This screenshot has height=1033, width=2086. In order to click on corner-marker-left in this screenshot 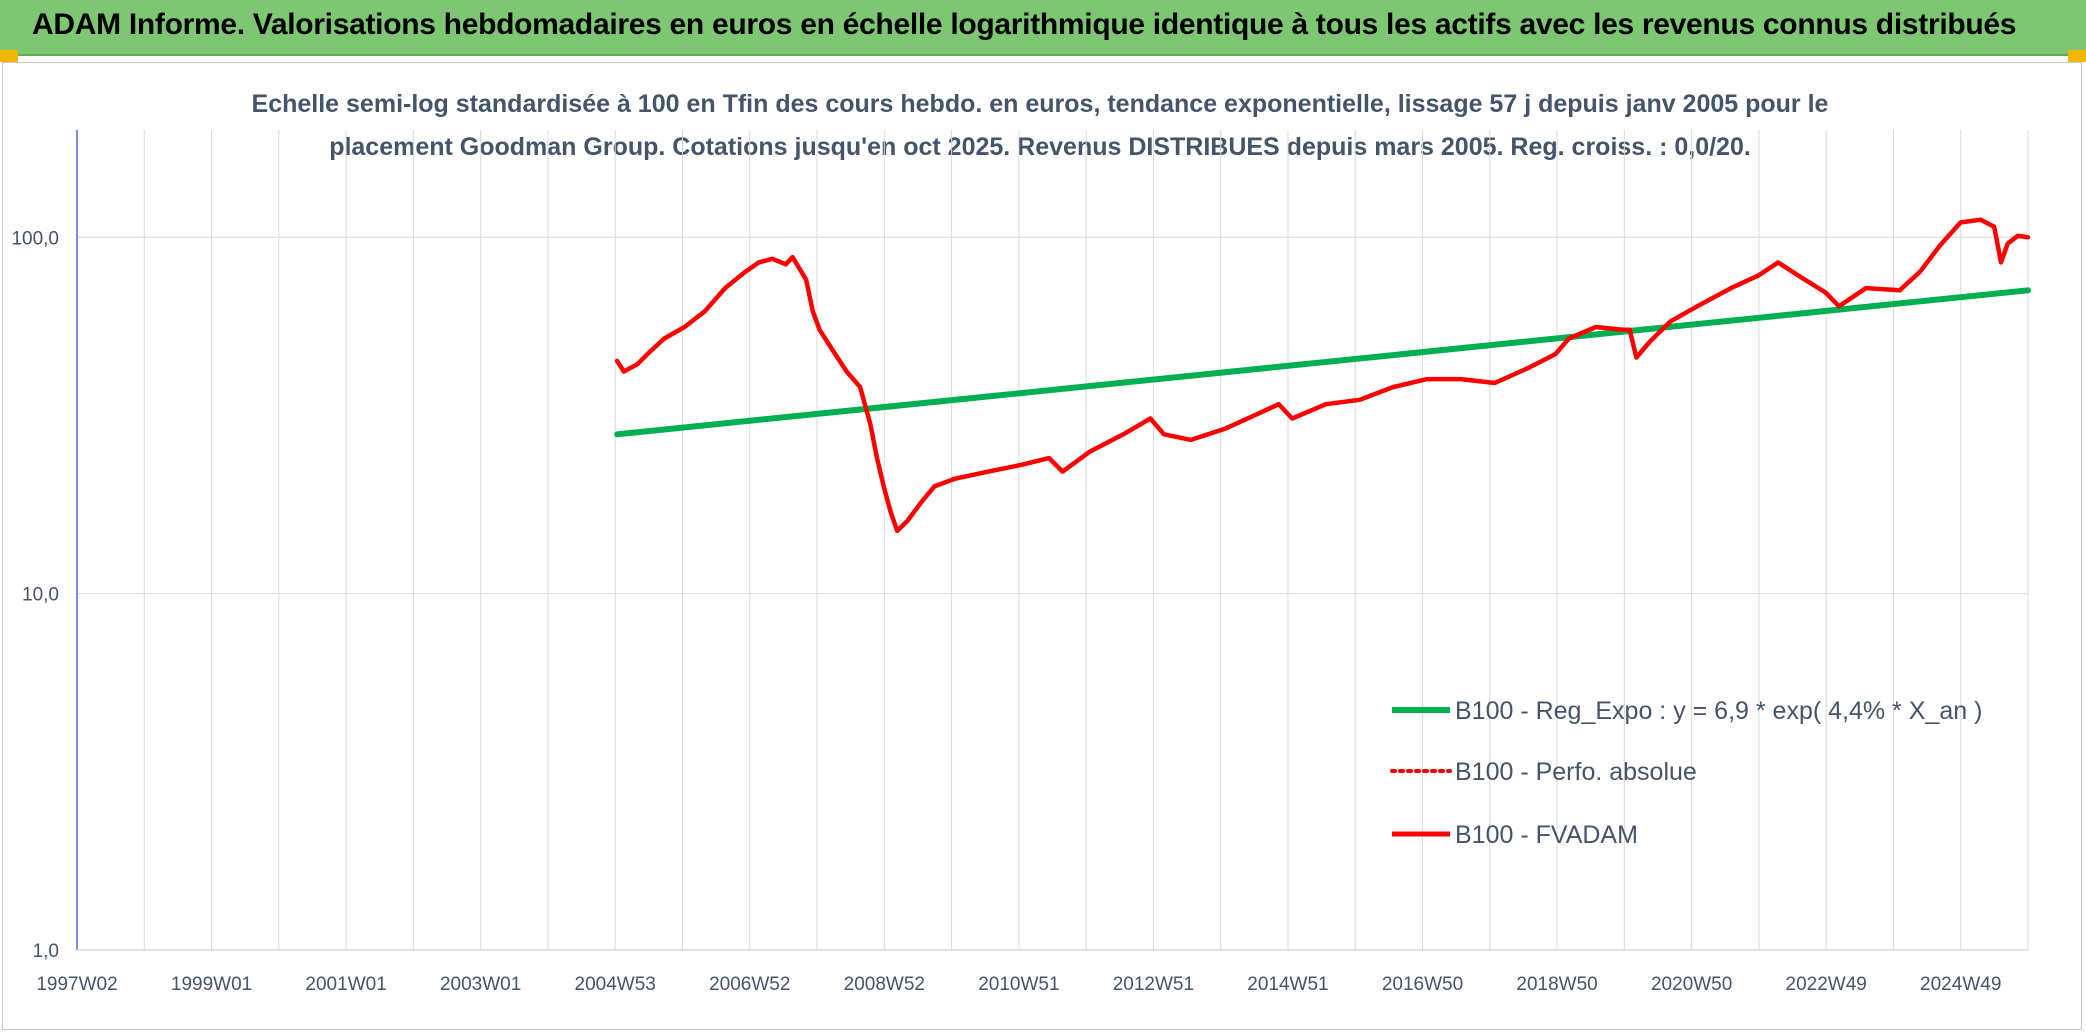, I will do `click(9, 56)`.